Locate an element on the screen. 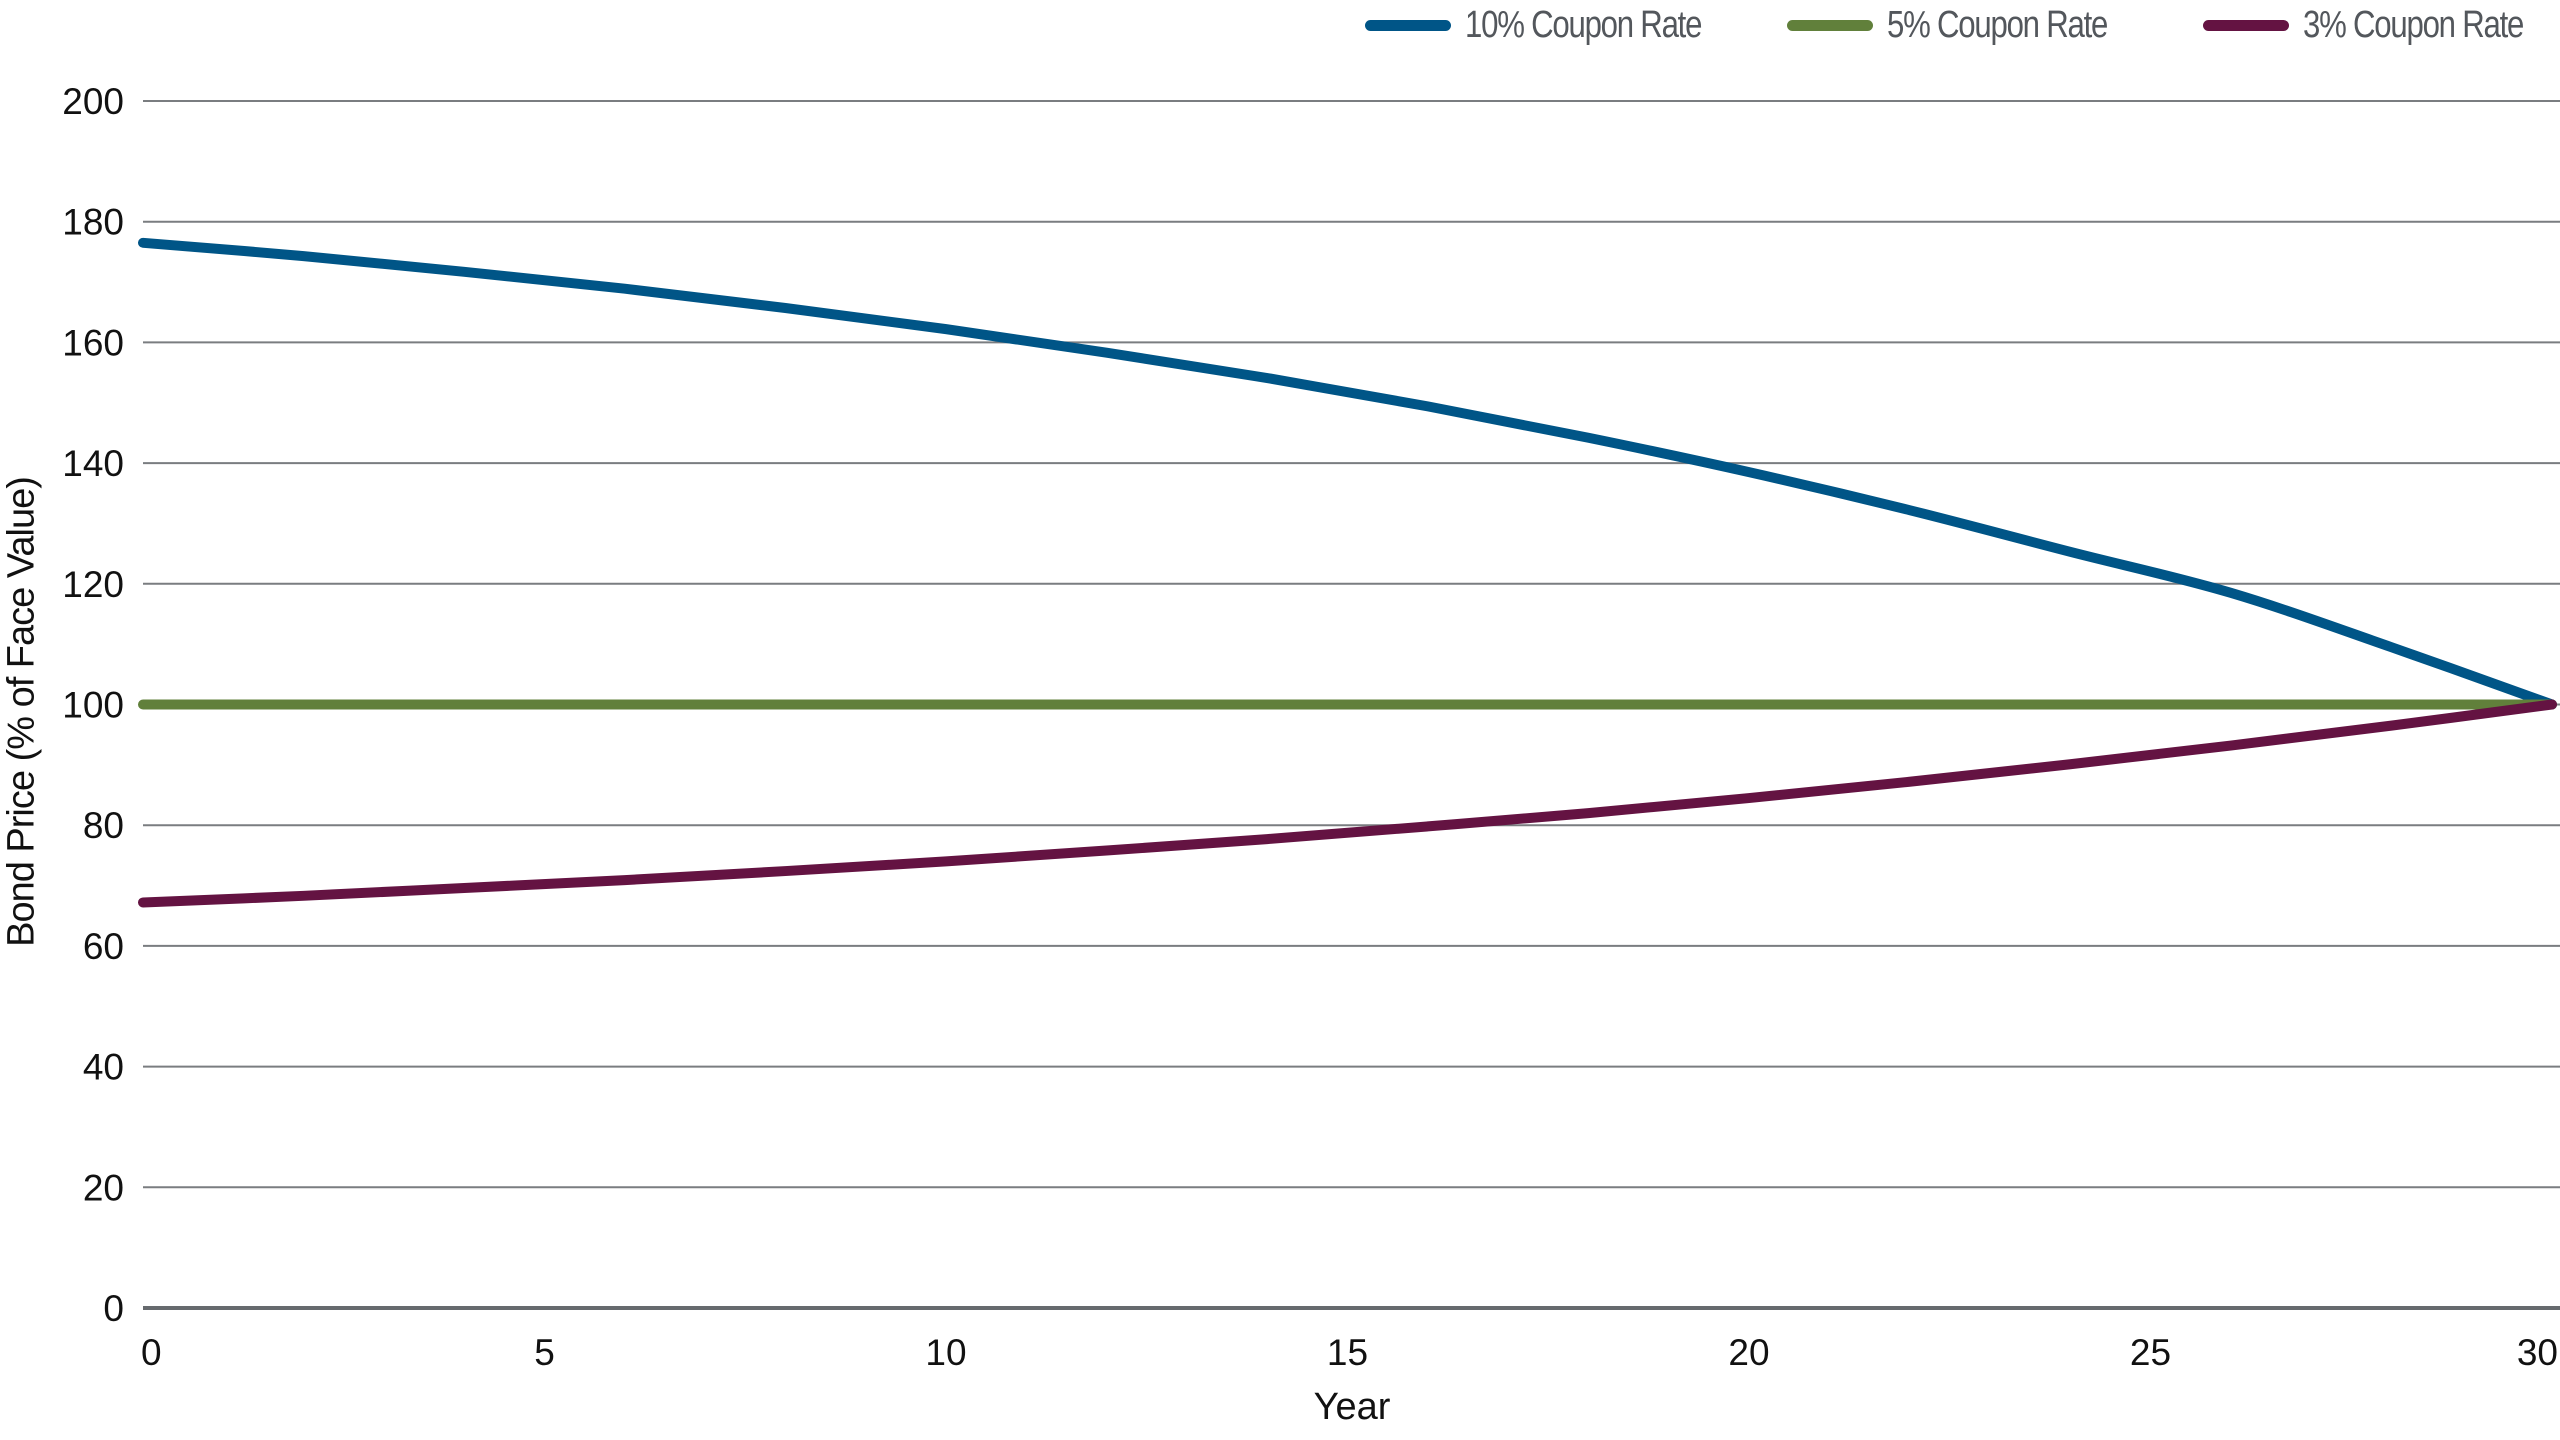  legend-item-10pct: 10% Coupon Rate is located at coordinates (1559, 25).